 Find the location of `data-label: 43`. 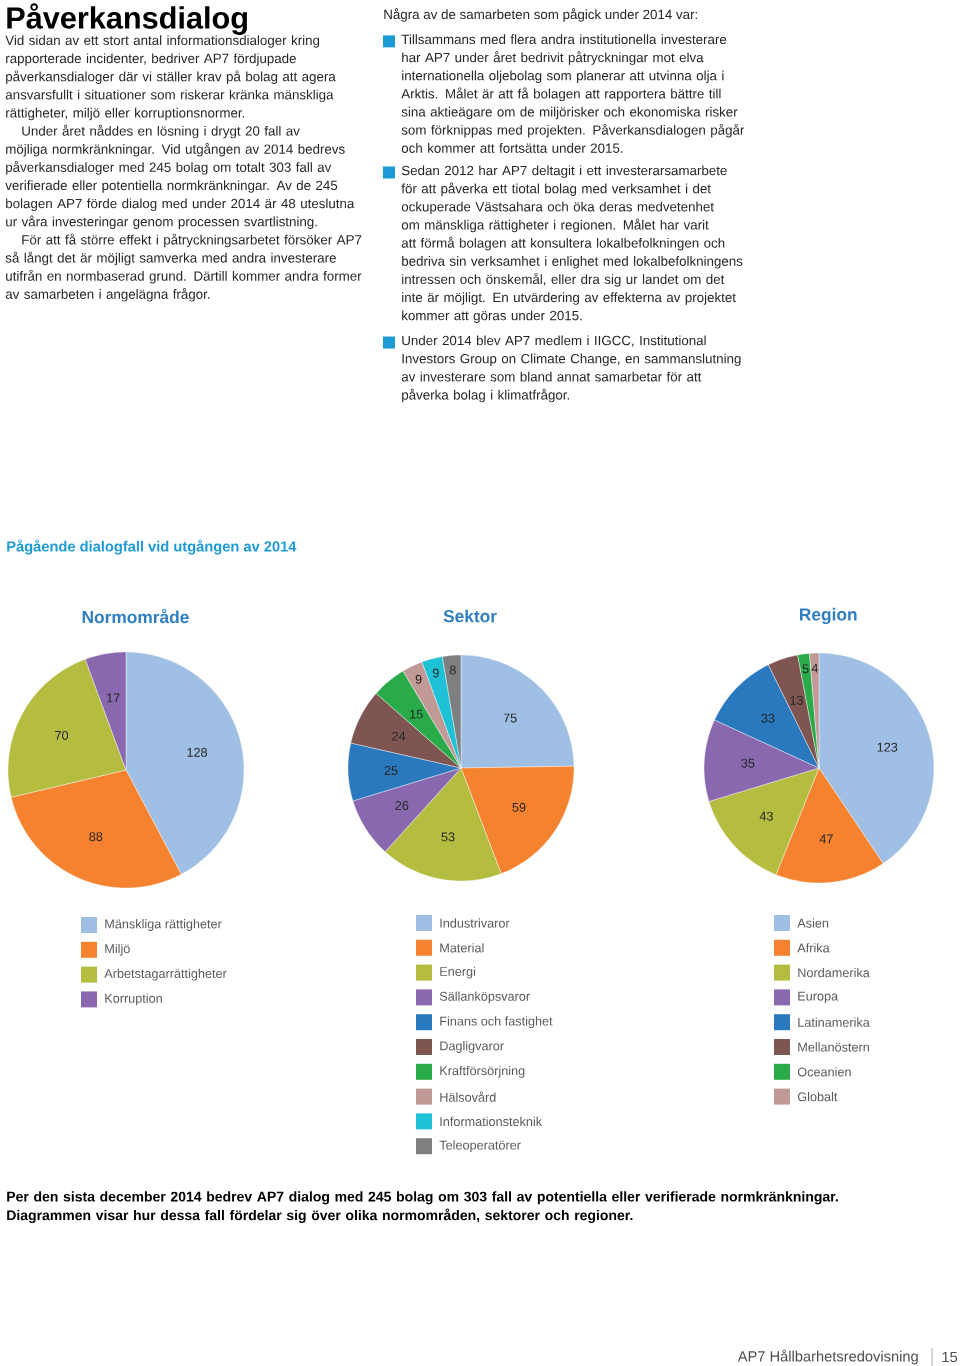

data-label: 43 is located at coordinates (766, 816).